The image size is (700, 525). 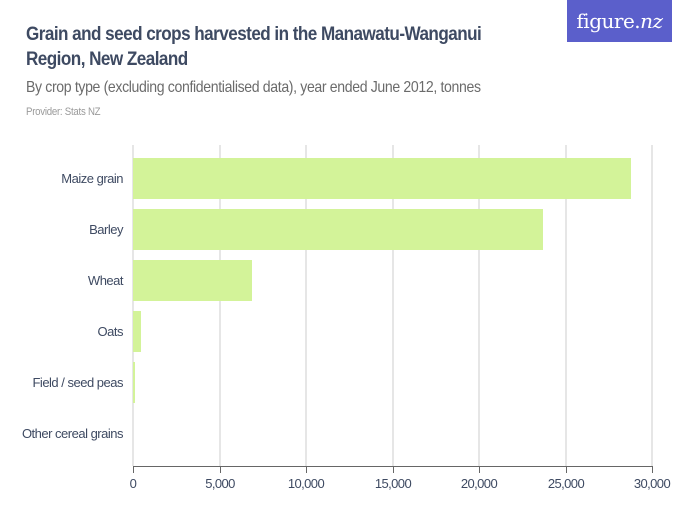 What do you see at coordinates (92, 178) in the screenshot?
I see `category-label: Maize grain` at bounding box center [92, 178].